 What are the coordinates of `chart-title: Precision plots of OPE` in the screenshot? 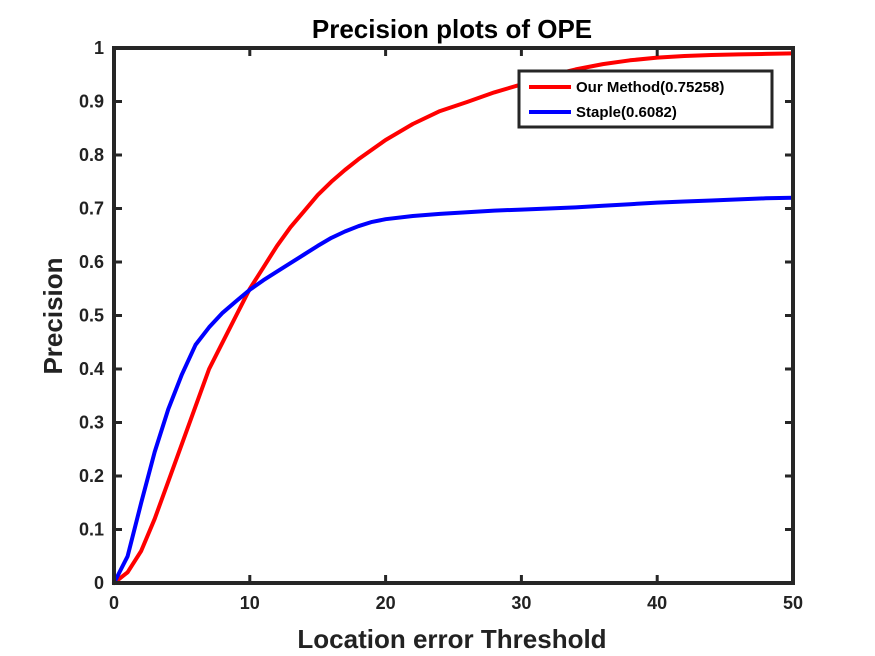 It's located at (452, 29).